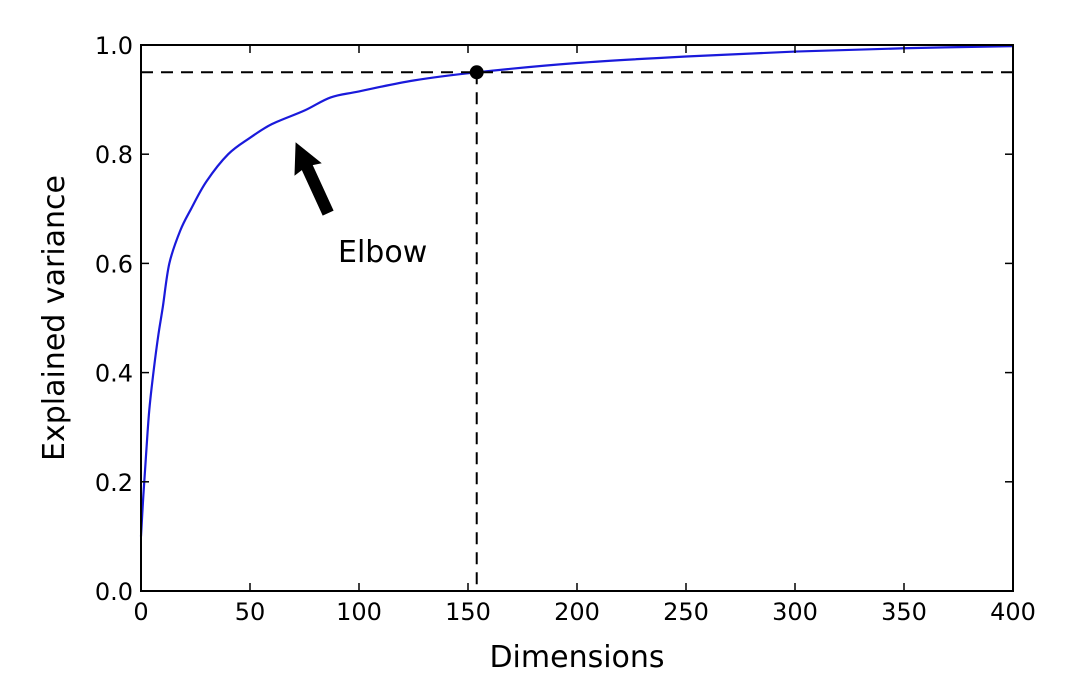 The image size is (1080, 676). Describe the element at coordinates (54, 318) in the screenshot. I see `y-axis-label: Explained variance` at that location.